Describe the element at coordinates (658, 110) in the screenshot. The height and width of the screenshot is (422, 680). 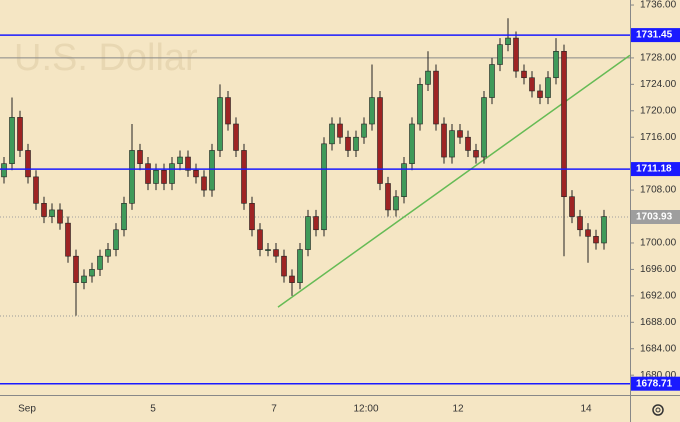
I see `y-tick-label: 1720.00` at that location.